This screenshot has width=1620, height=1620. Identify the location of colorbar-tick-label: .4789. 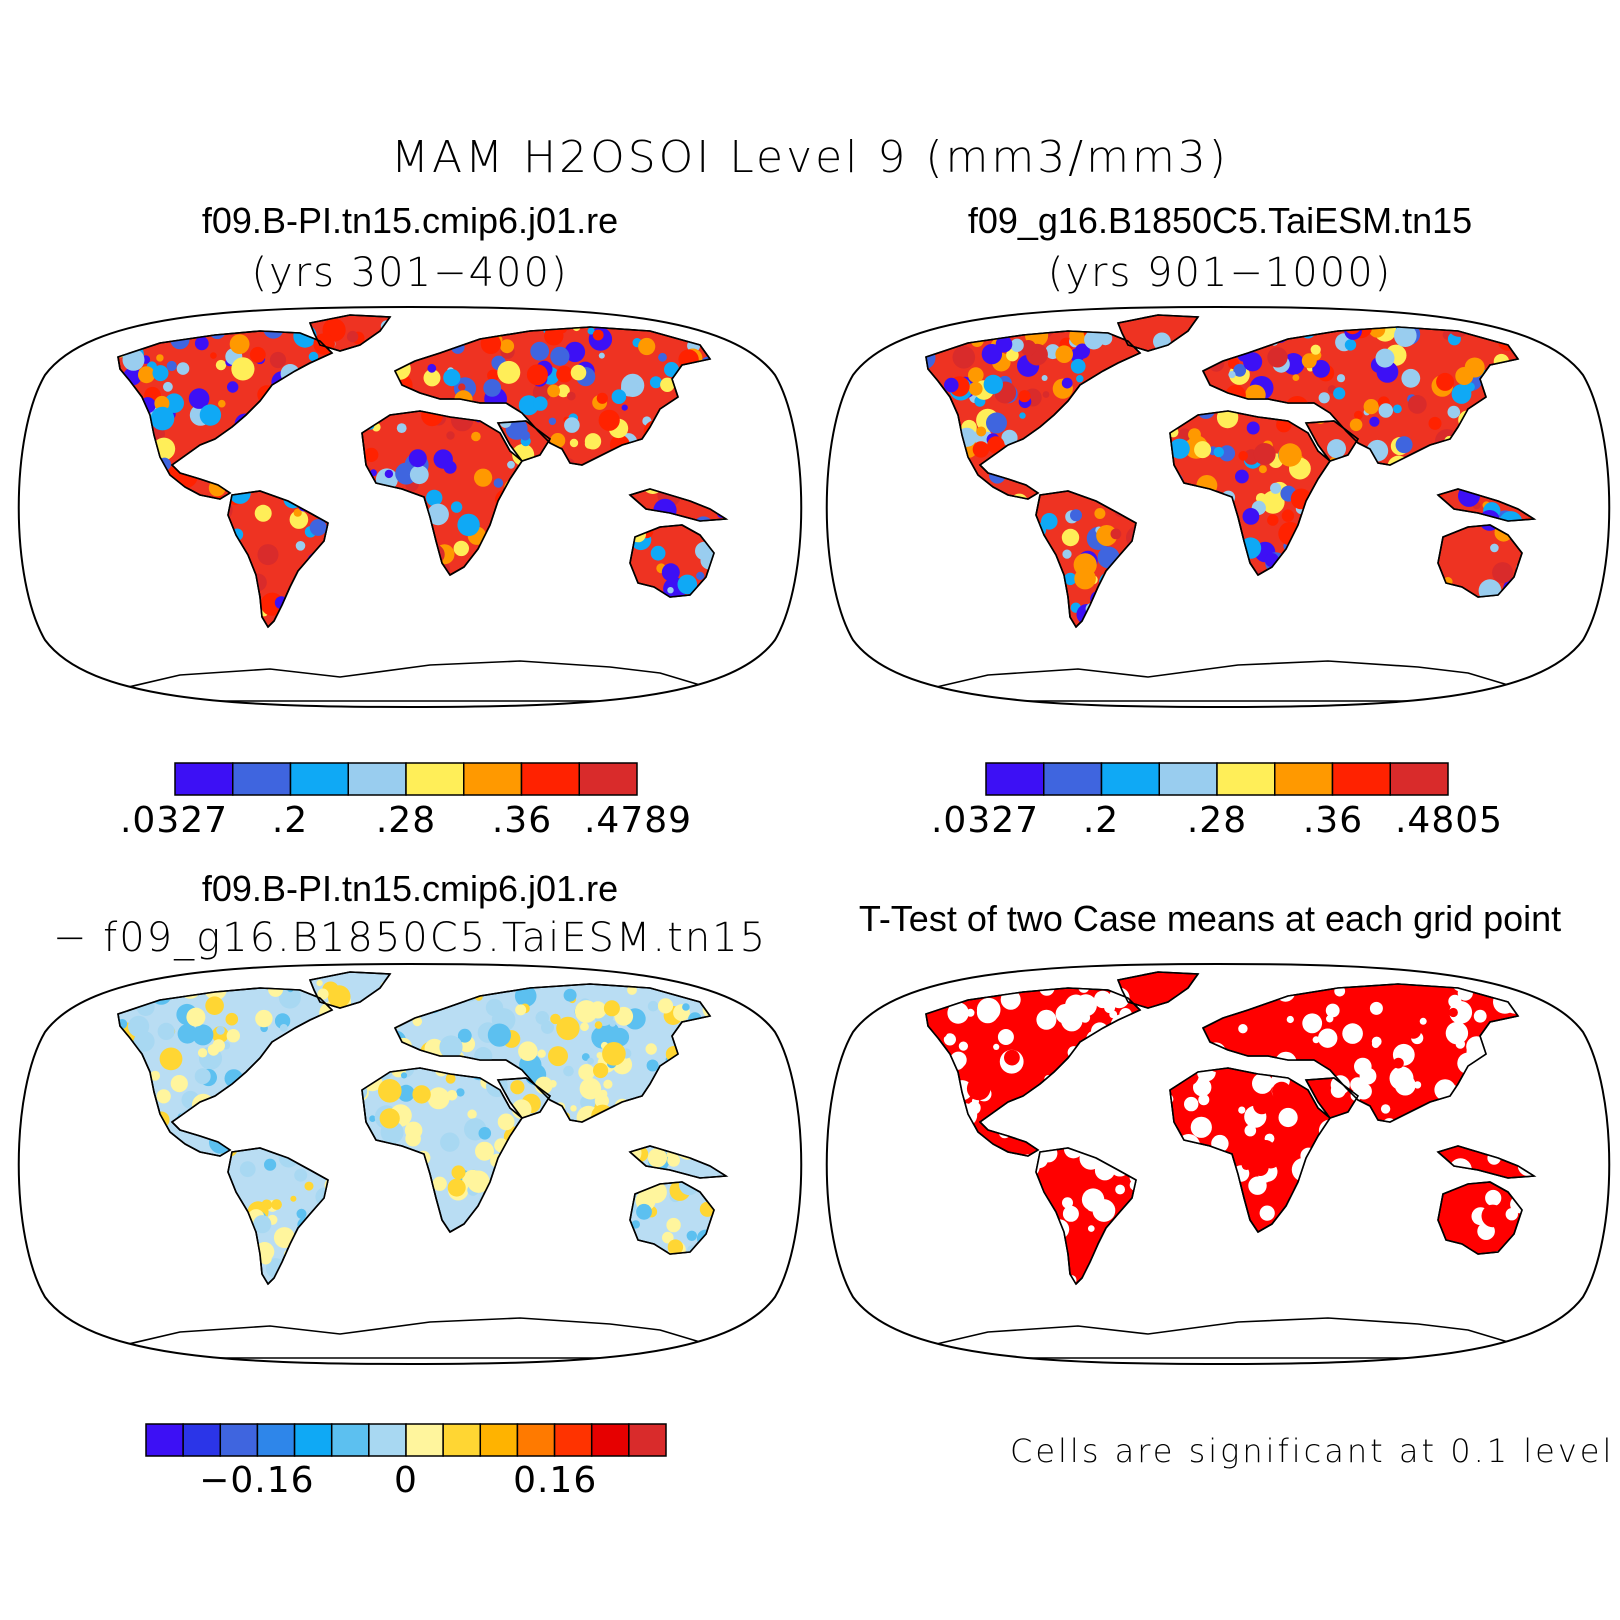
(638, 820).